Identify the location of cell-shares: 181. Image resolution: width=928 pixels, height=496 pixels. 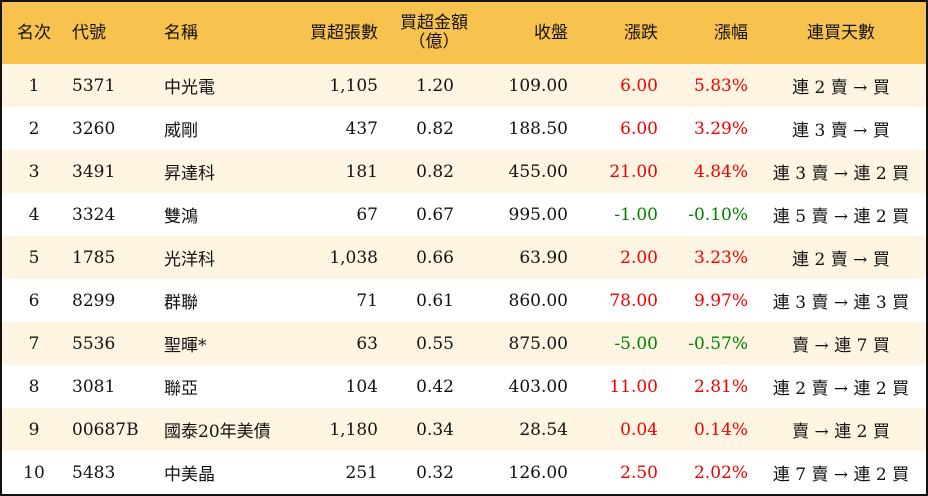
(339, 171).